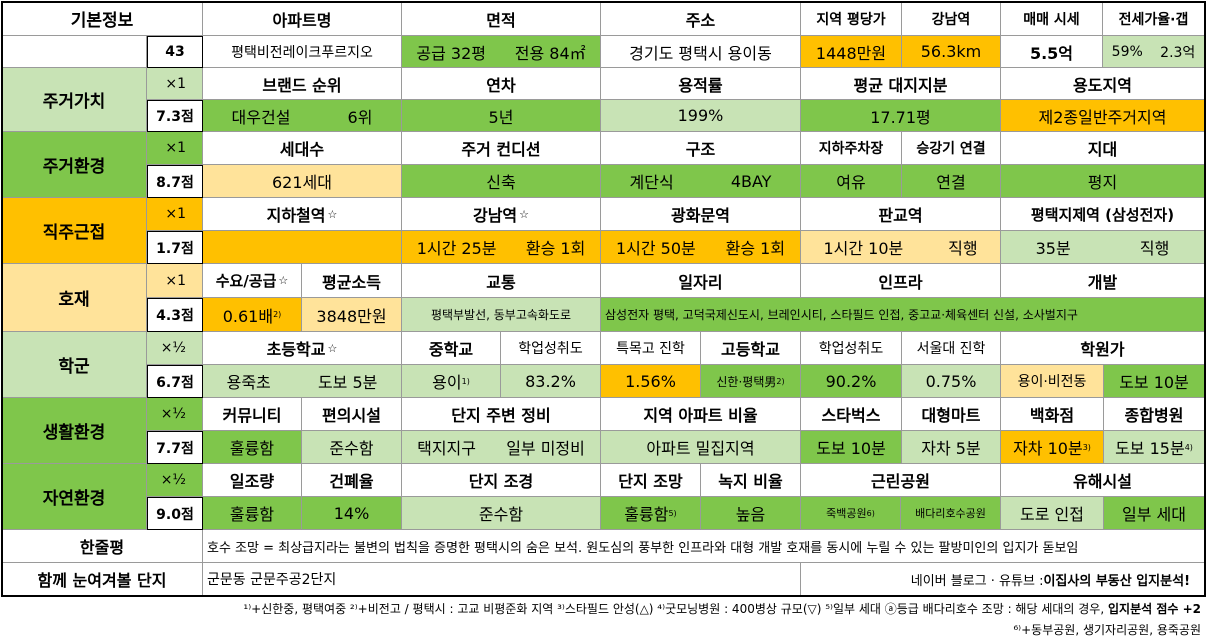 This screenshot has width=1207, height=641. What do you see at coordinates (1154, 381) in the screenshot?
I see `academy-walk: 도보 10분` at bounding box center [1154, 381].